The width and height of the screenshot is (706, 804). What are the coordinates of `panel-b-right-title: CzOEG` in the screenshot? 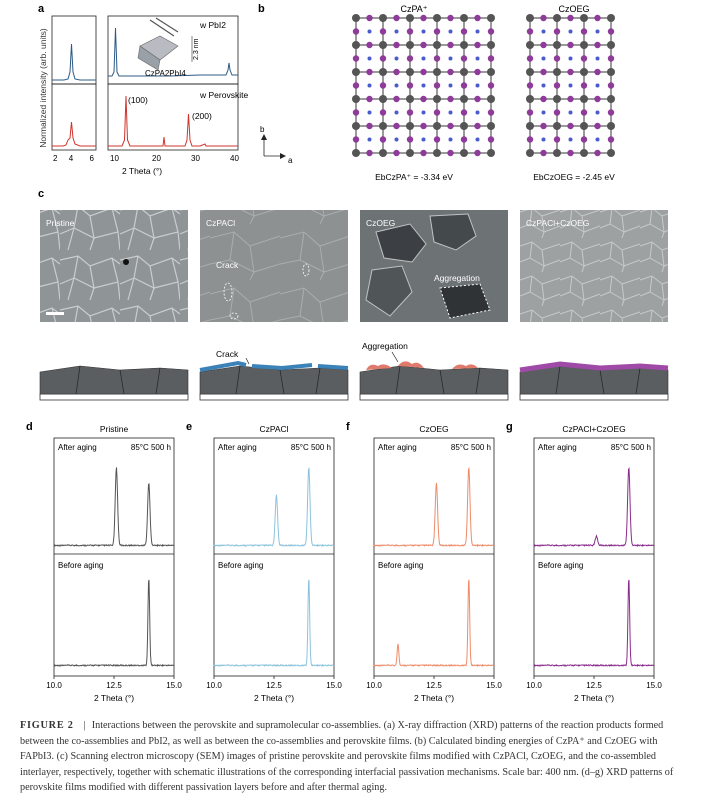 It's located at (573, 9).